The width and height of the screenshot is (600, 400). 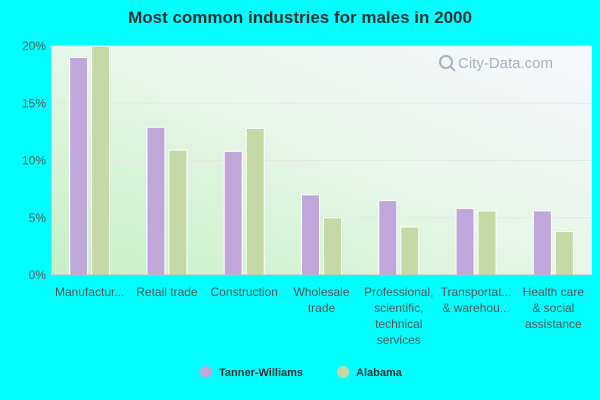 I want to click on x-tick-label: Professional,, so click(x=398, y=292).